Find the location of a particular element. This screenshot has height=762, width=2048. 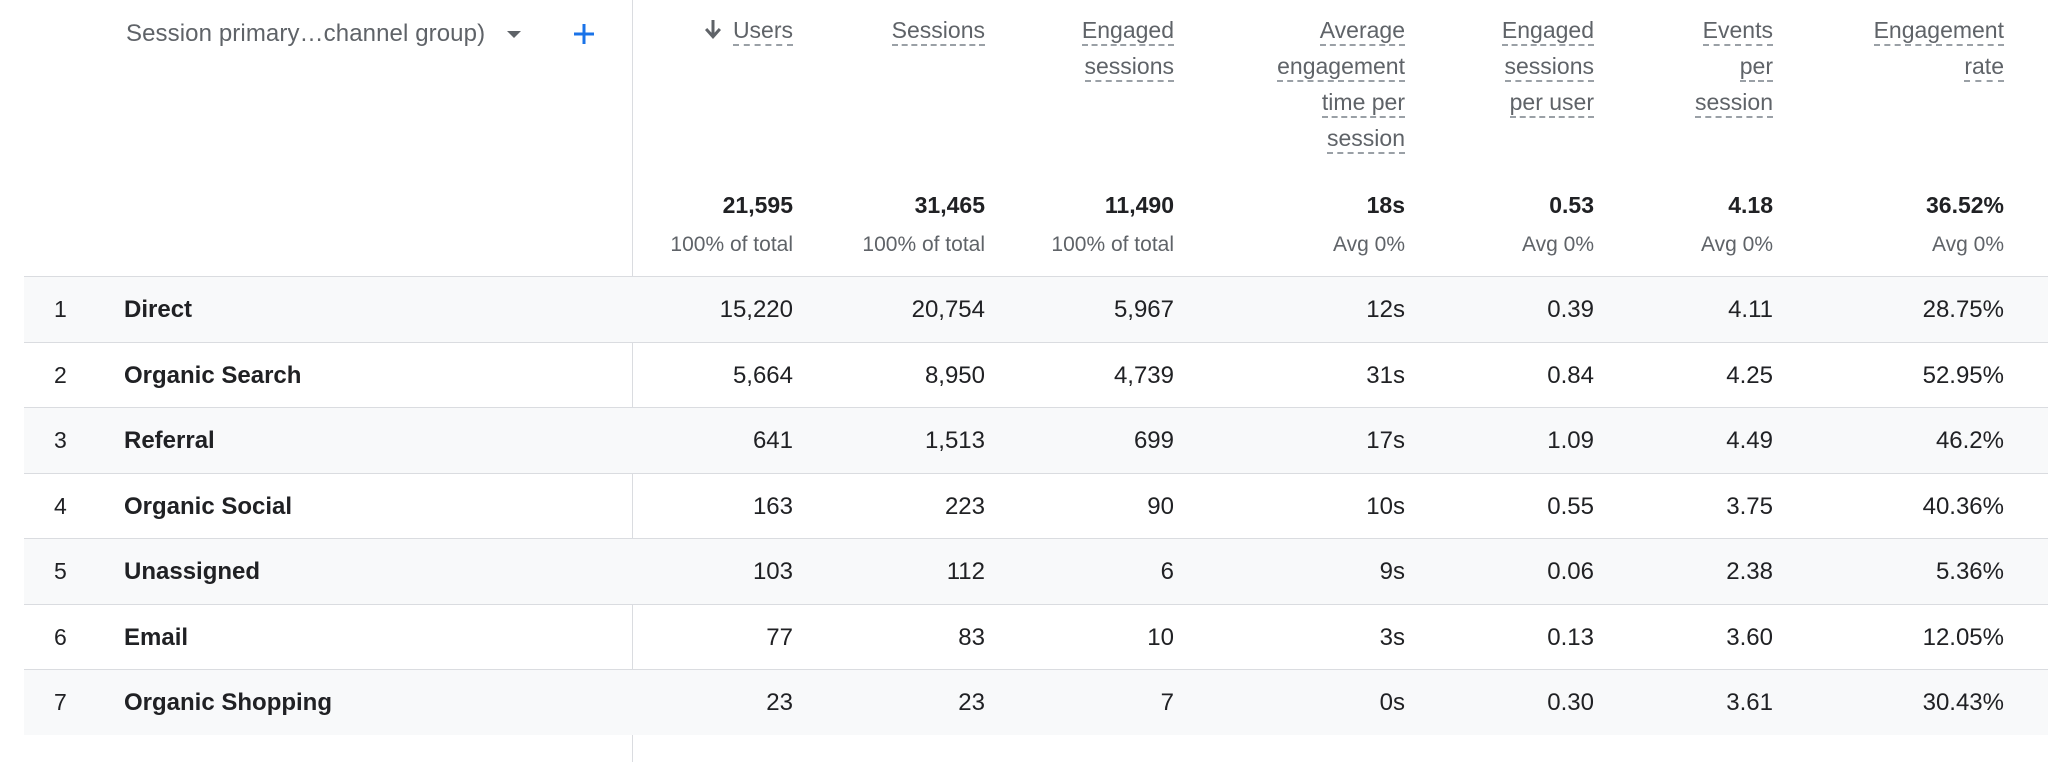

add-dimension-button is located at coordinates (584, 34).